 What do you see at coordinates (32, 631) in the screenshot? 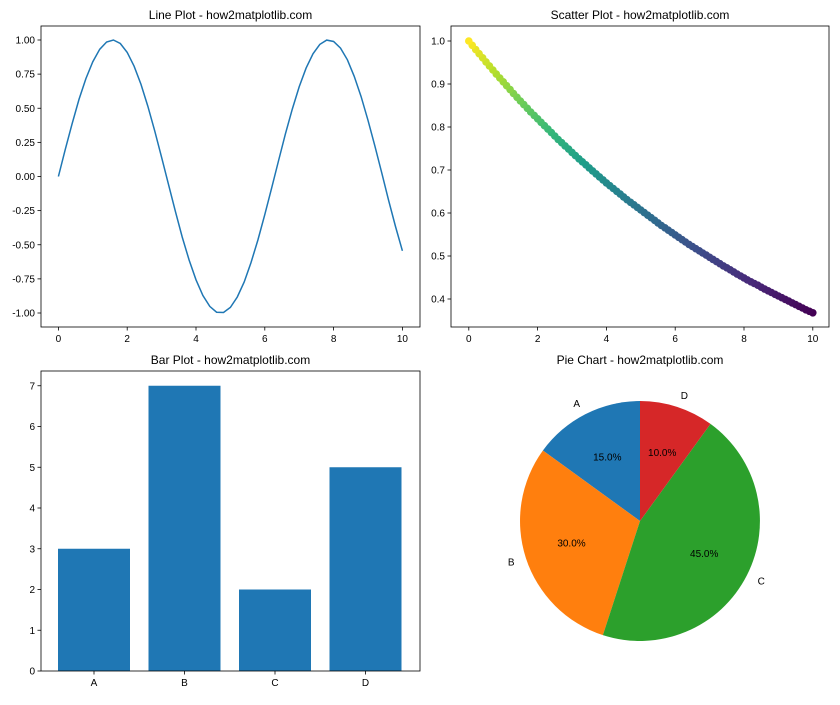
I see `y-tick-label: 1` at bounding box center [32, 631].